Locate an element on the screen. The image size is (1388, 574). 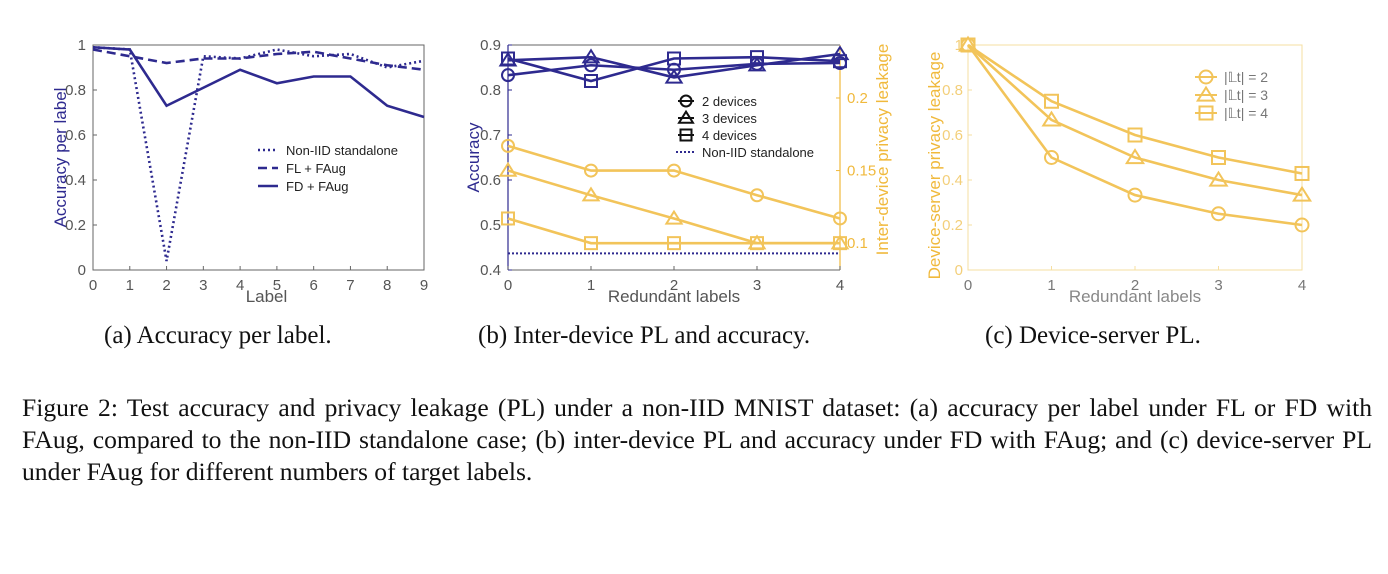
chart-a-x-tick-label: 3 is located at coordinates (203, 285).